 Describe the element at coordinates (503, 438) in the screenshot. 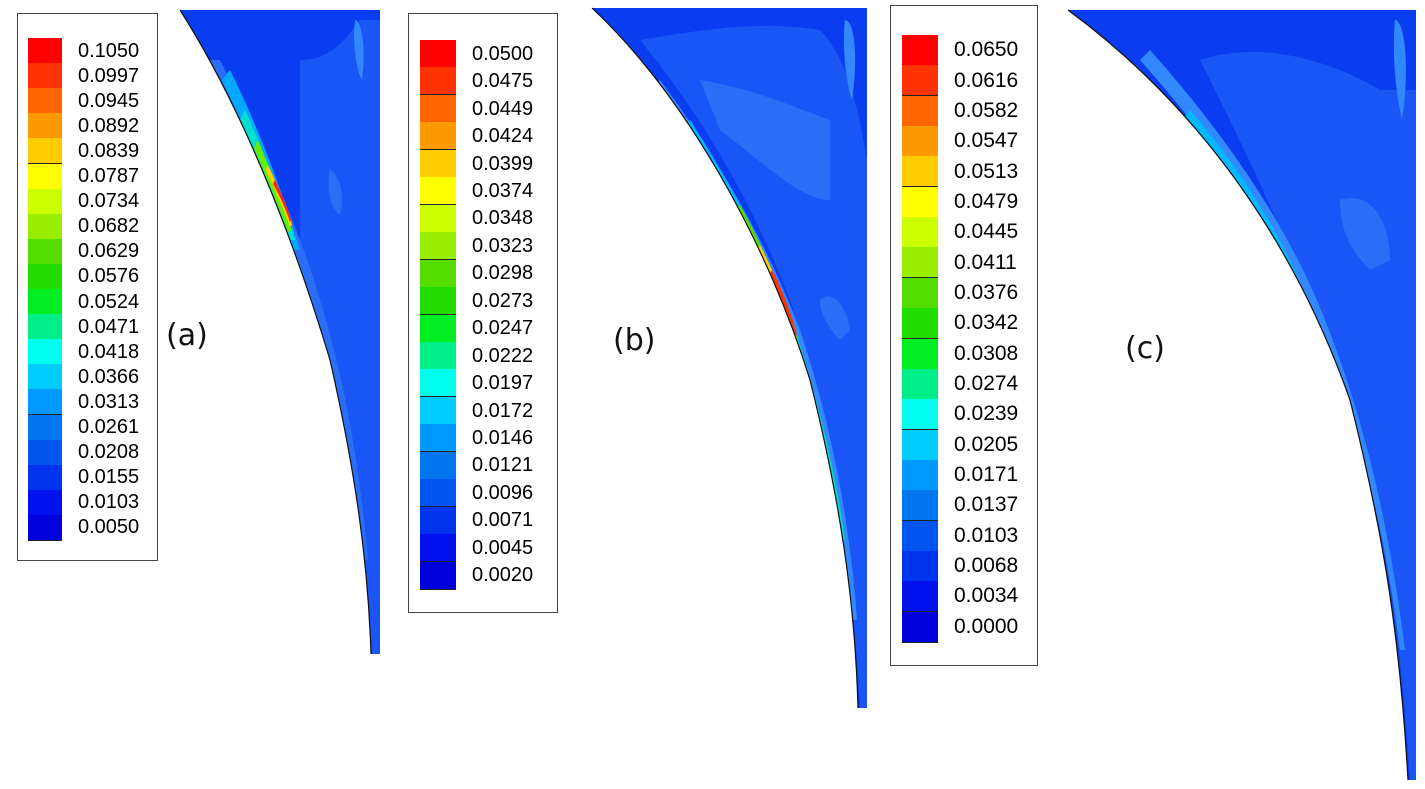

I see `legend-b-tick-label: 0.0146` at that location.